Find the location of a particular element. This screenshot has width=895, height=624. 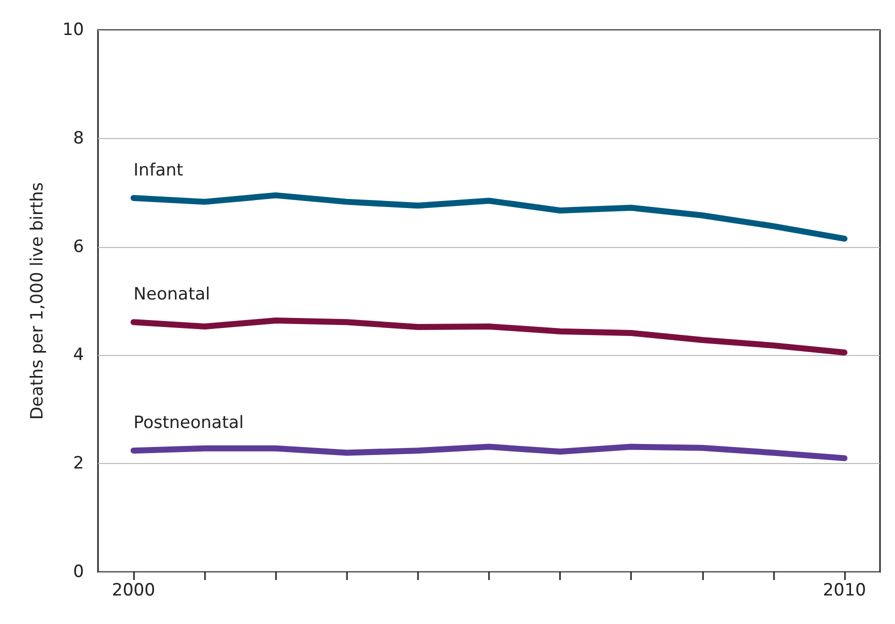

y-tick-label: 8 is located at coordinates (78, 138).